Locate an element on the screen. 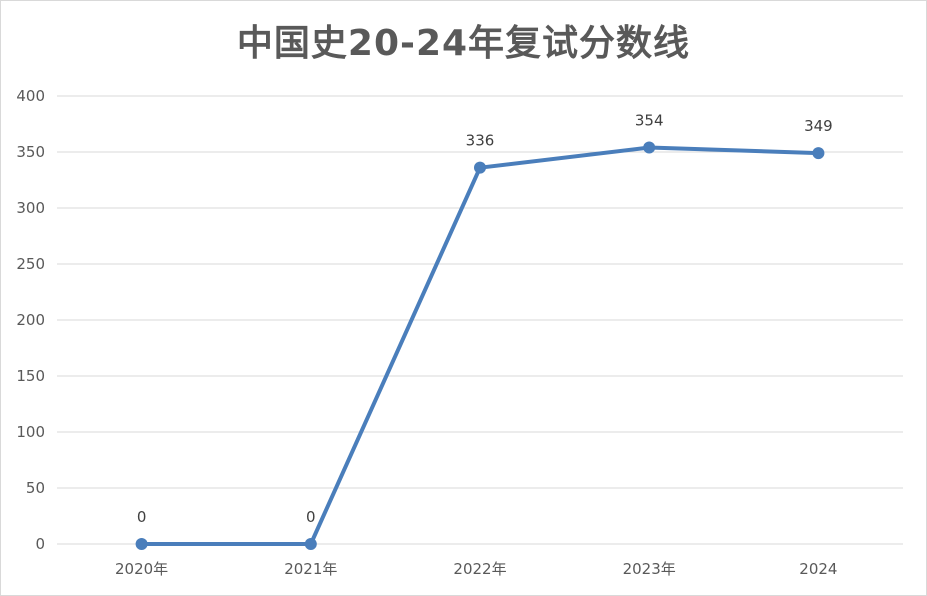 This screenshot has height=596, width=927. y-tick-label: 200 is located at coordinates (30, 320).